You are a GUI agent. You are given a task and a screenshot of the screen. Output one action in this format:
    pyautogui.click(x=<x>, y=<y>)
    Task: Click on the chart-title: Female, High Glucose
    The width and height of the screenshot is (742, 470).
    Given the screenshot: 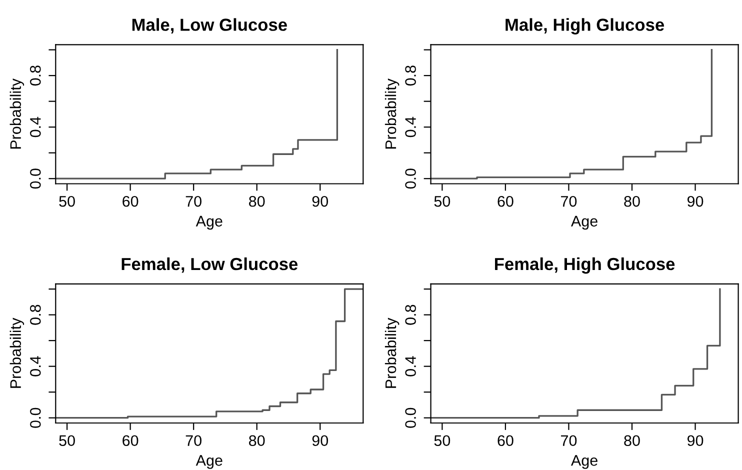 What is the action you would take?
    pyautogui.click(x=585, y=265)
    